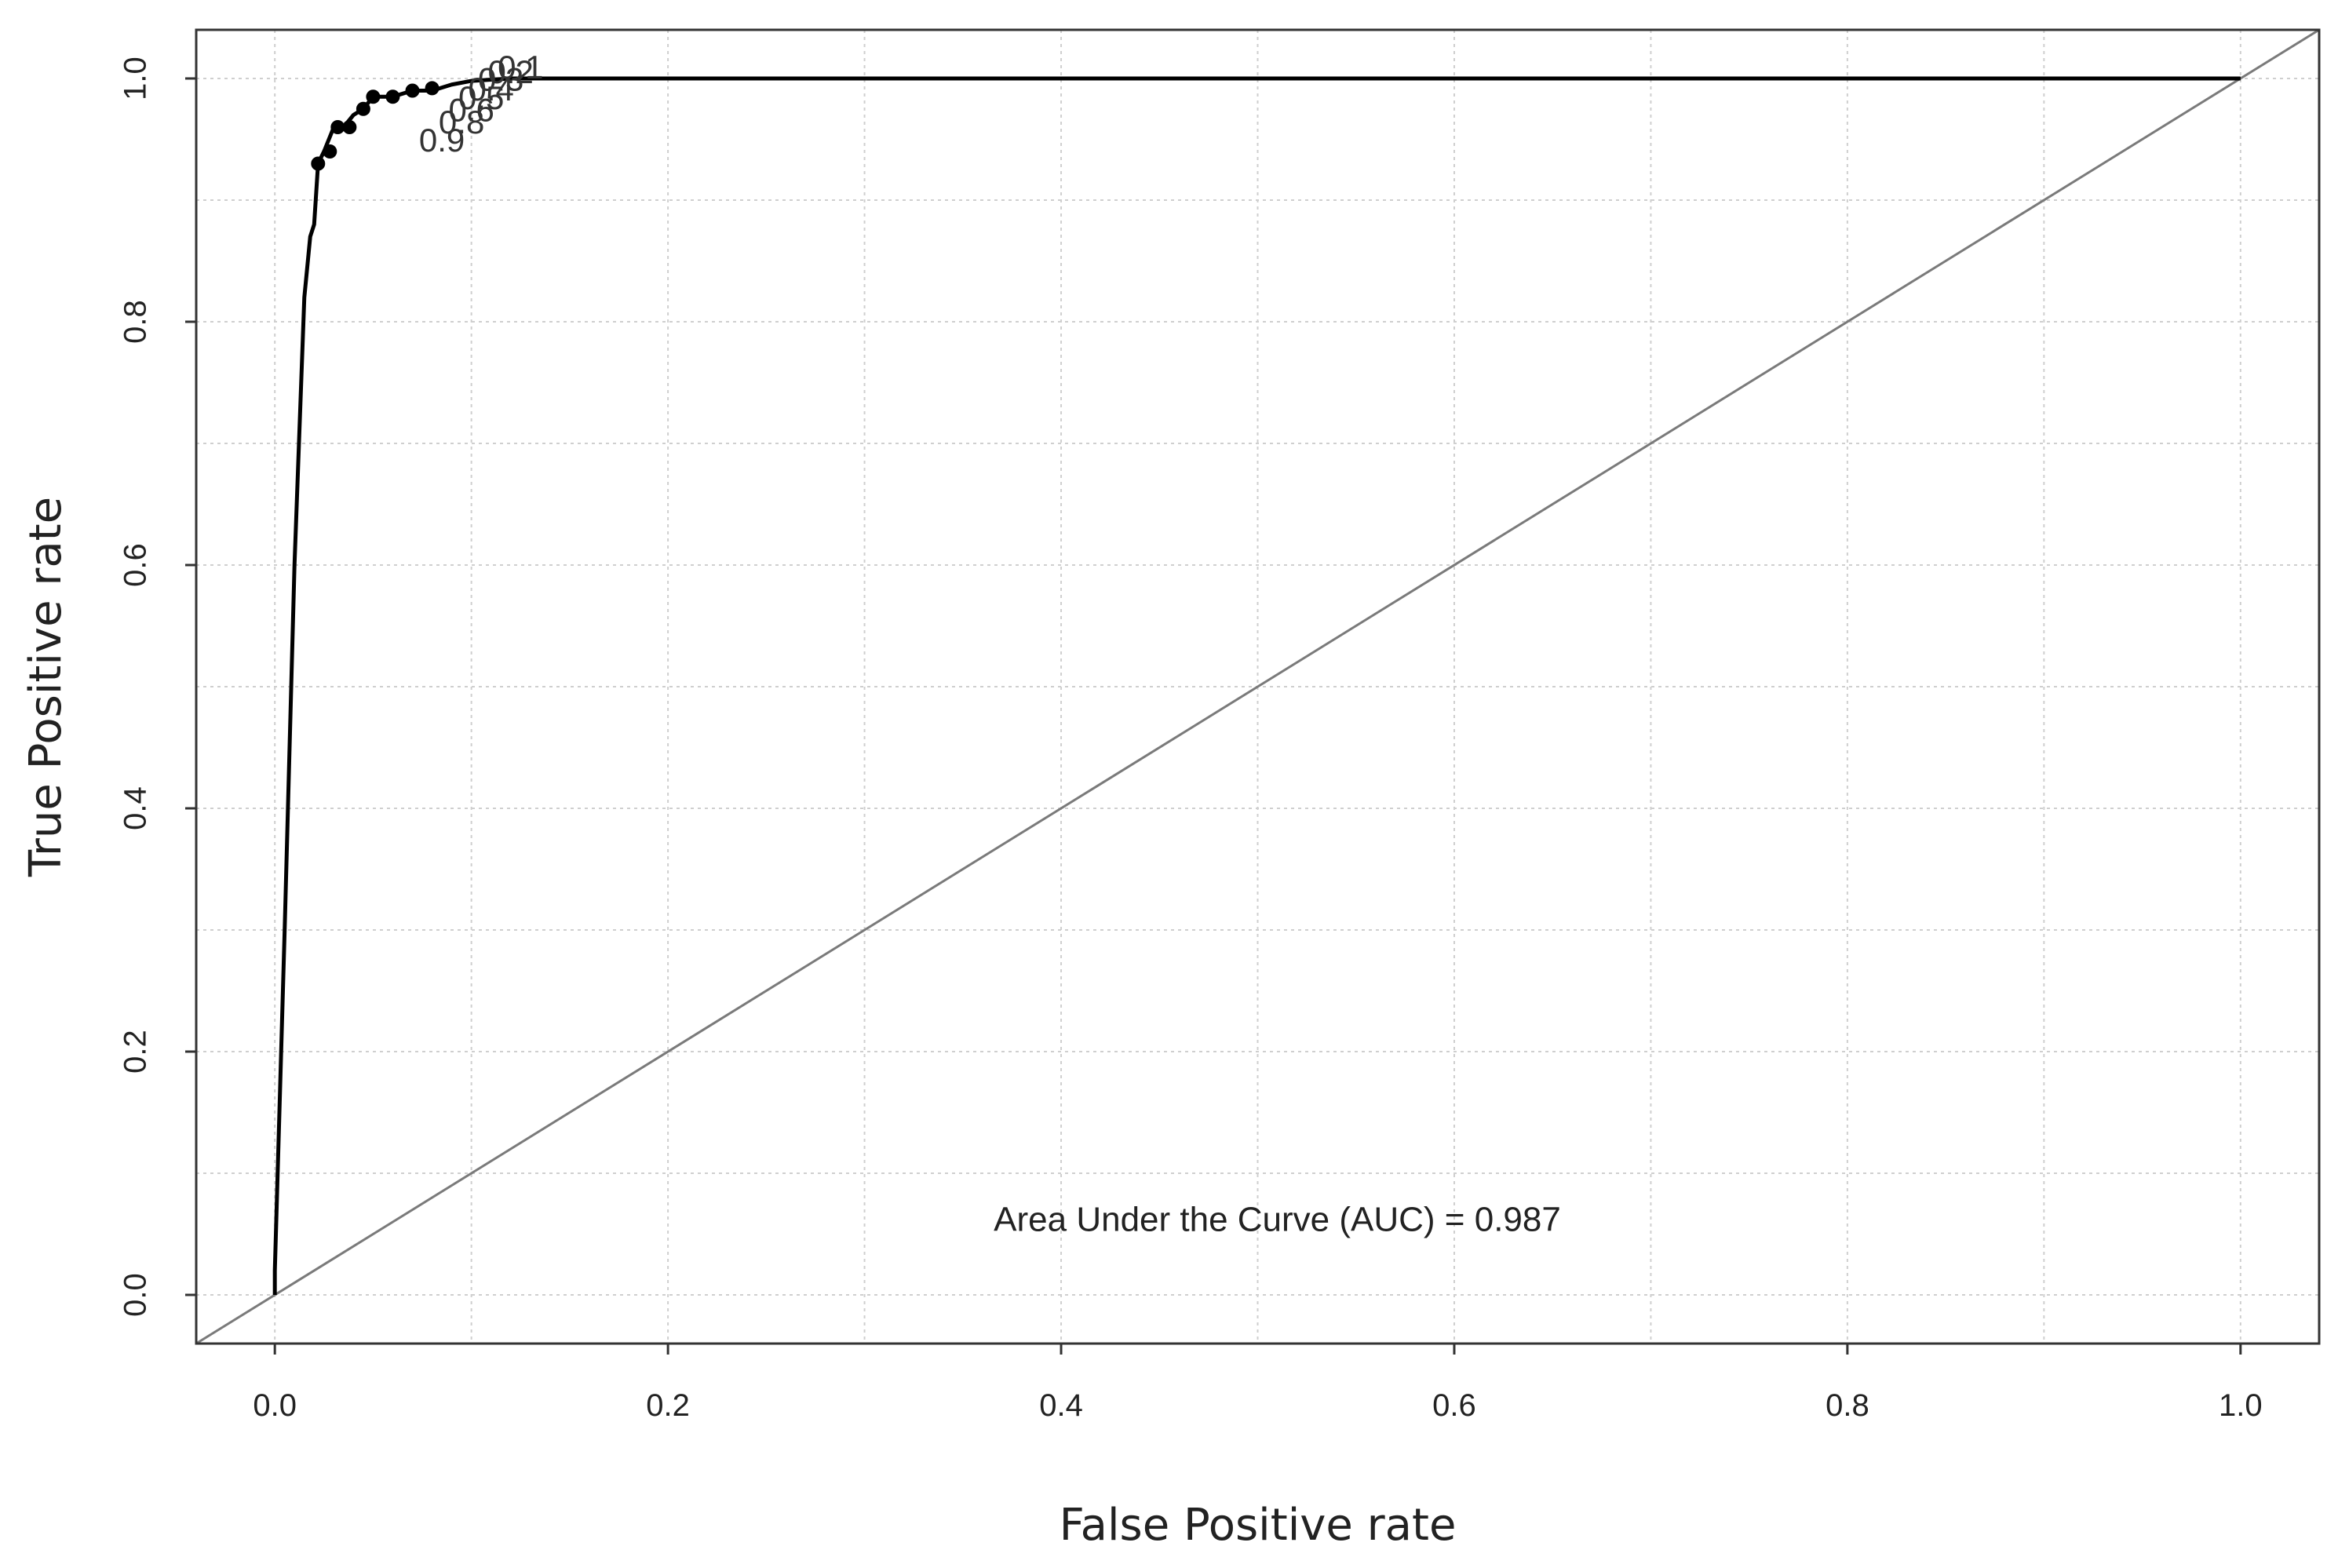 This screenshot has height=1568, width=2338. What do you see at coordinates (1847, 1405) in the screenshot?
I see `x-tick-label: 0.8` at bounding box center [1847, 1405].